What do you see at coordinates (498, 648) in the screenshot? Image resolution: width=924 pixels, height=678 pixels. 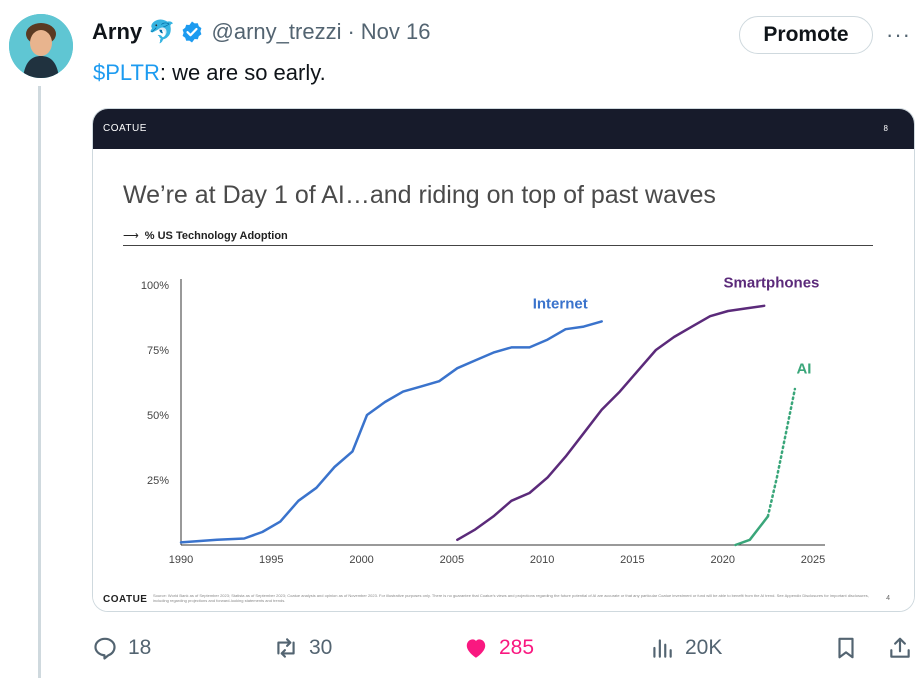 I see `like-button: 285` at bounding box center [498, 648].